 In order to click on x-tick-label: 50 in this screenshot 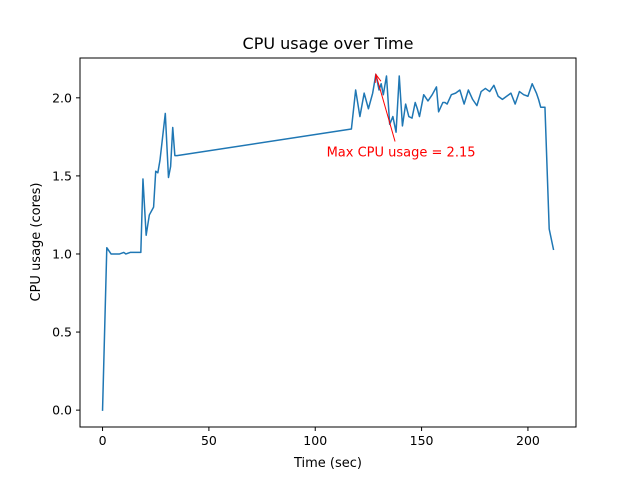, I will do `click(209, 440)`.